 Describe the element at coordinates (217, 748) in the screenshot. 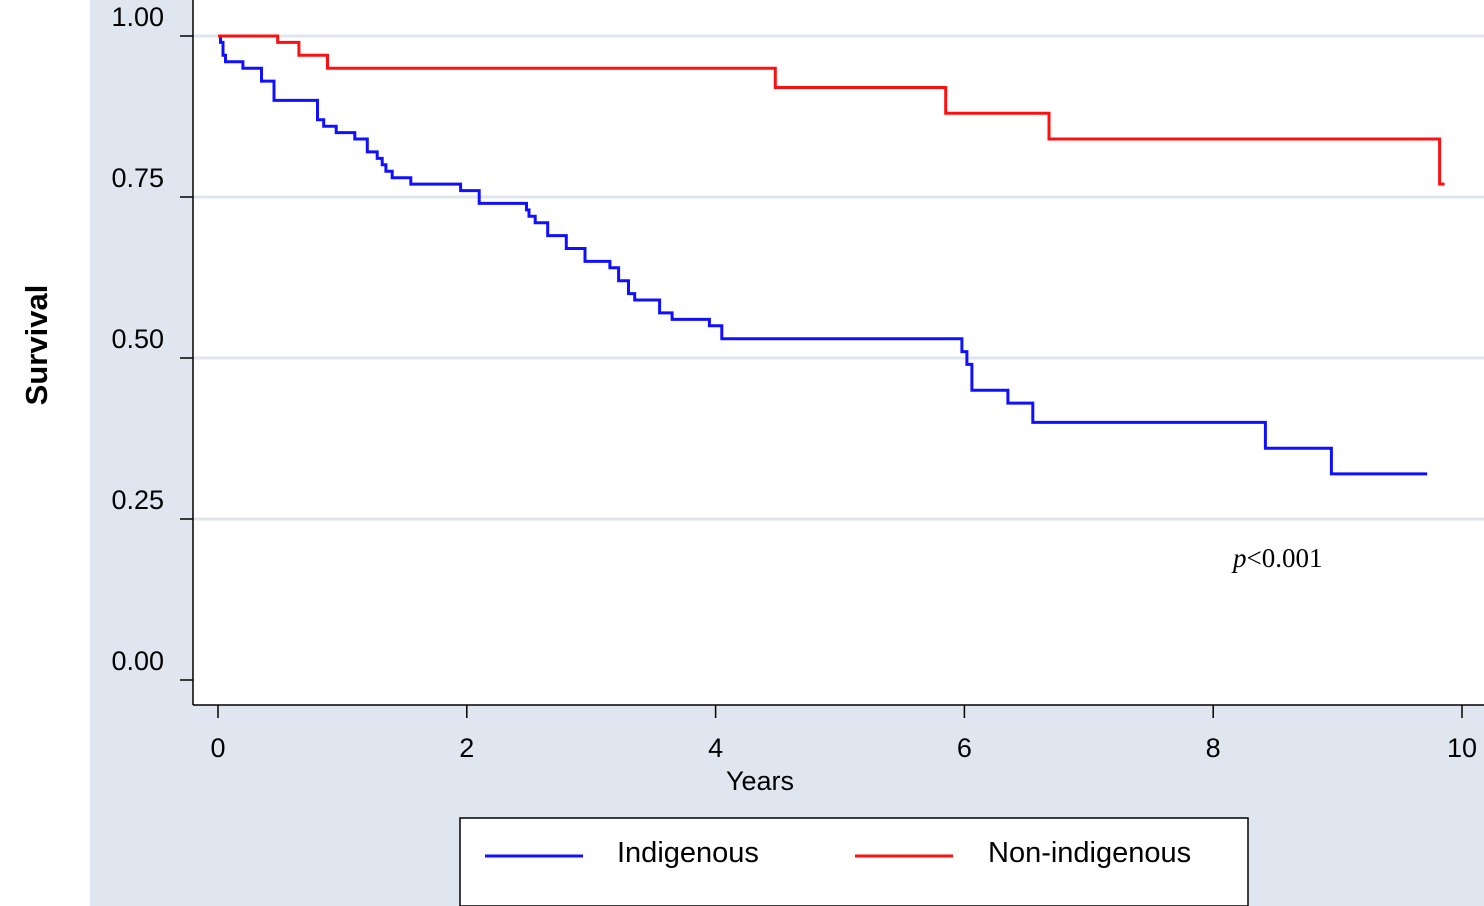

I see `x-tick-label: 0` at that location.